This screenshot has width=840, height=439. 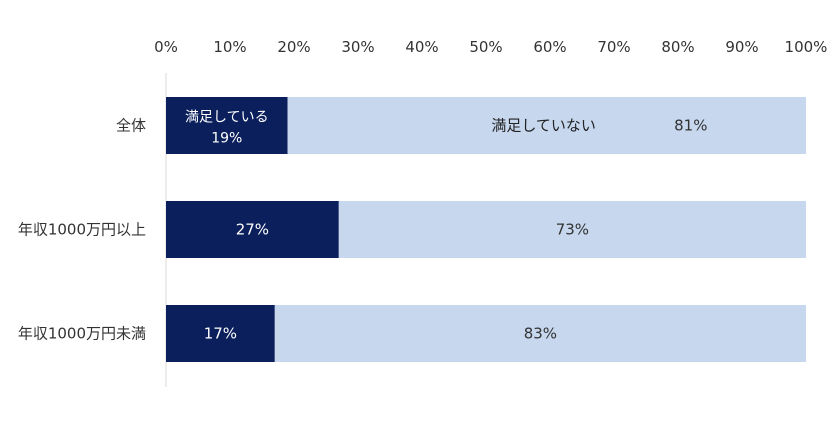 I want to click on data-label: 17%, so click(x=220, y=334).